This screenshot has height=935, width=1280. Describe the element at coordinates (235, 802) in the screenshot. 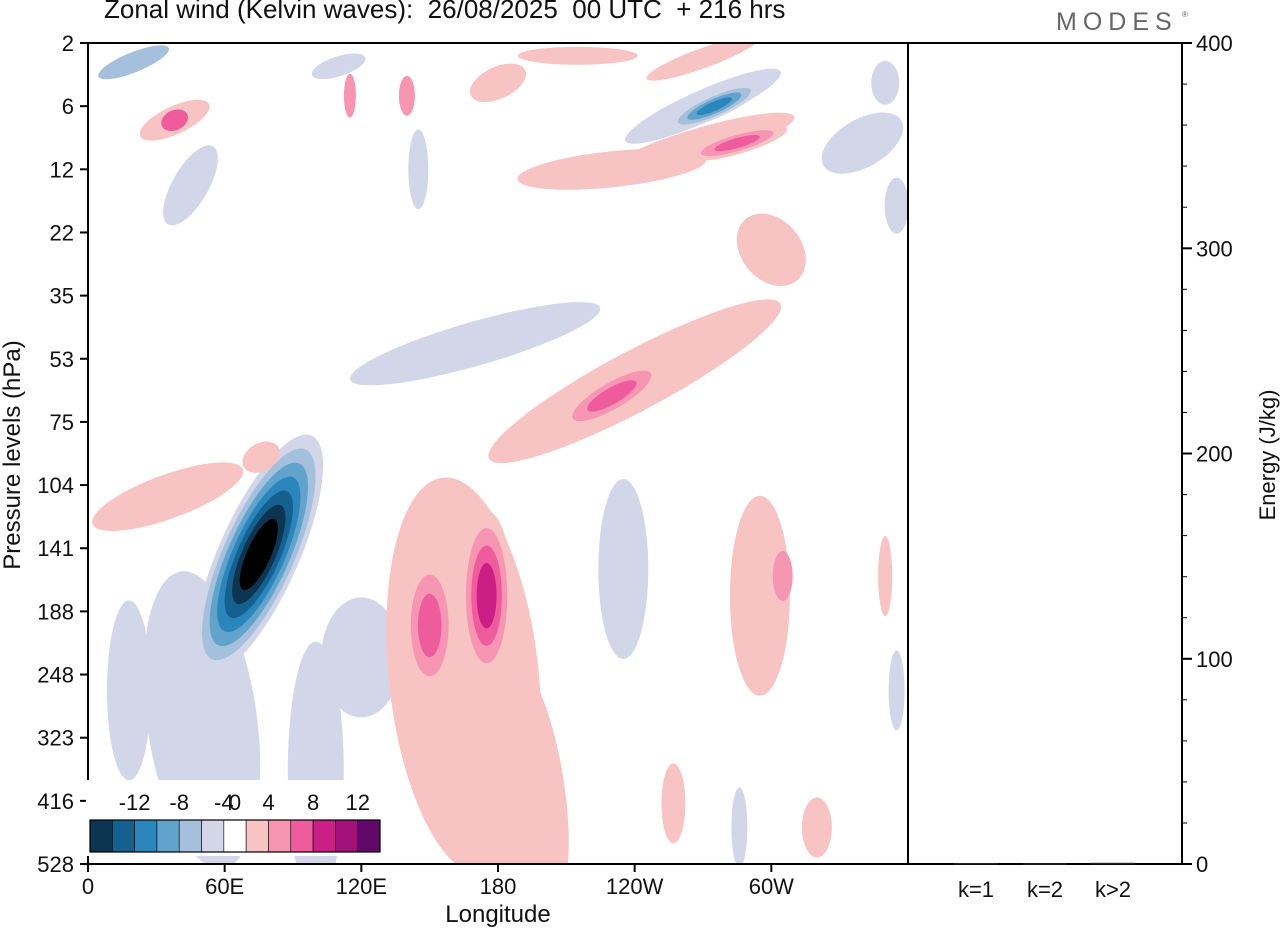

I see `colorbar-label: 0` at that location.